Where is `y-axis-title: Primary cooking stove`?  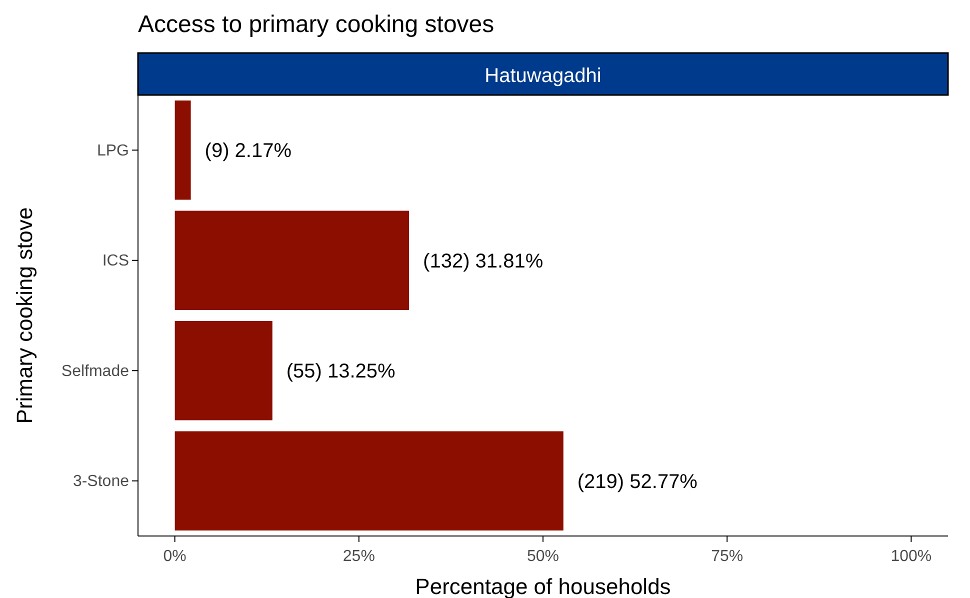
y-axis-title: Primary cooking stove is located at coordinates (24, 315).